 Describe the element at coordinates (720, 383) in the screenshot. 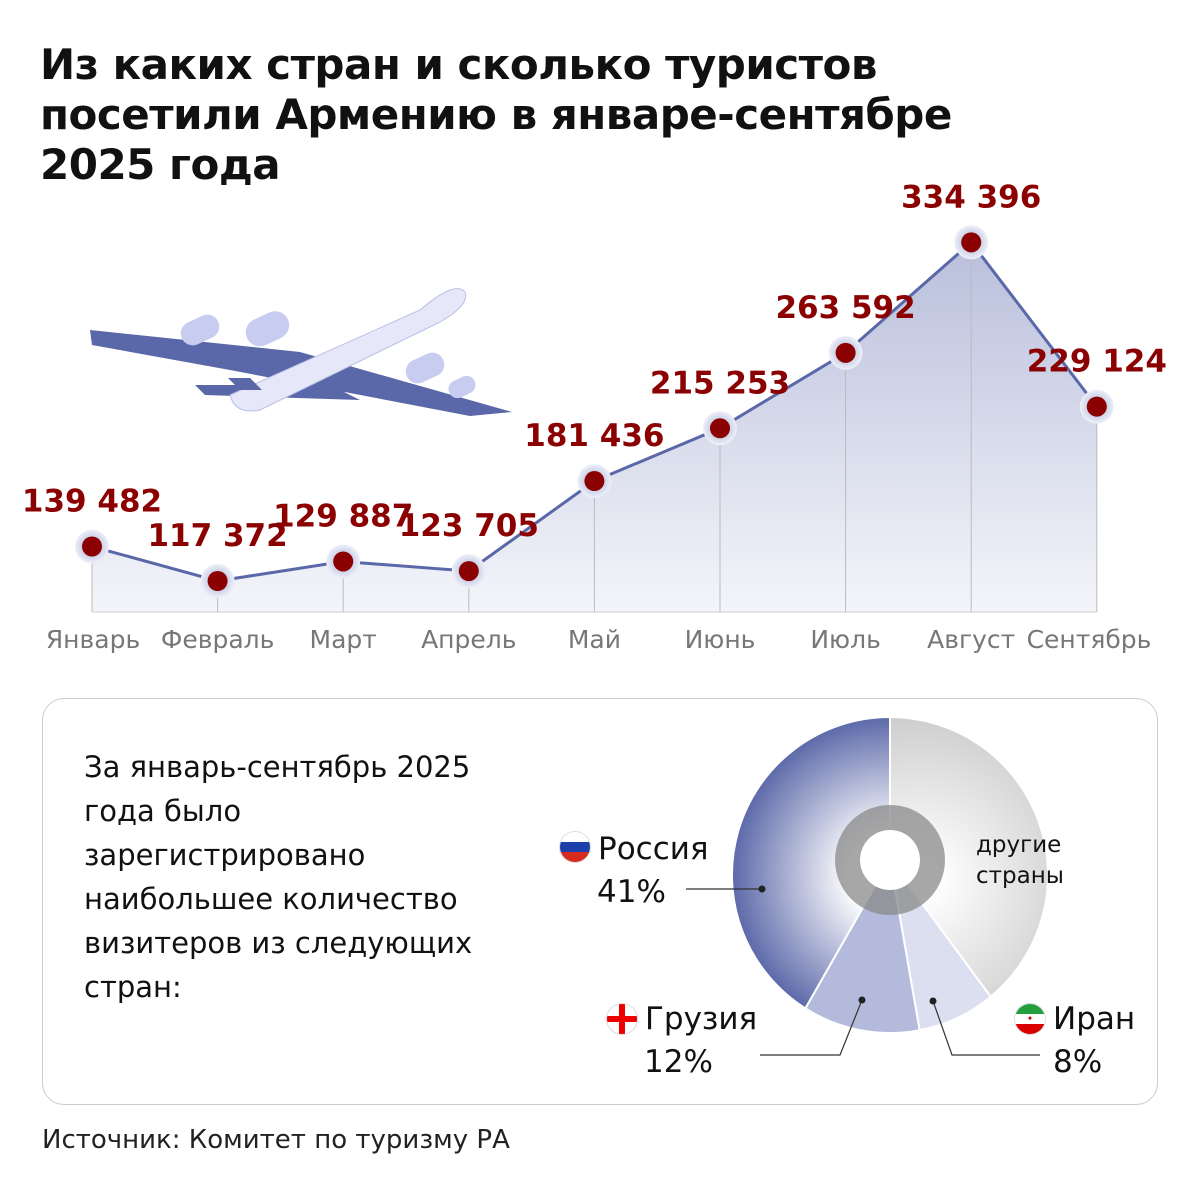

I see `value-label: 215 253` at that location.